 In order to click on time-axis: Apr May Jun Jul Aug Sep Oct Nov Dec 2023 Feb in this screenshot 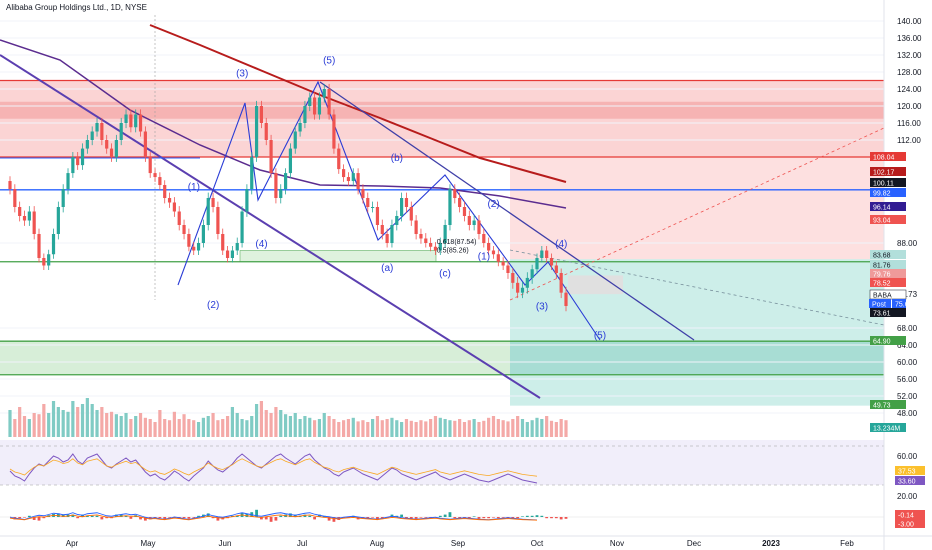, I will do `click(466, 541)`.